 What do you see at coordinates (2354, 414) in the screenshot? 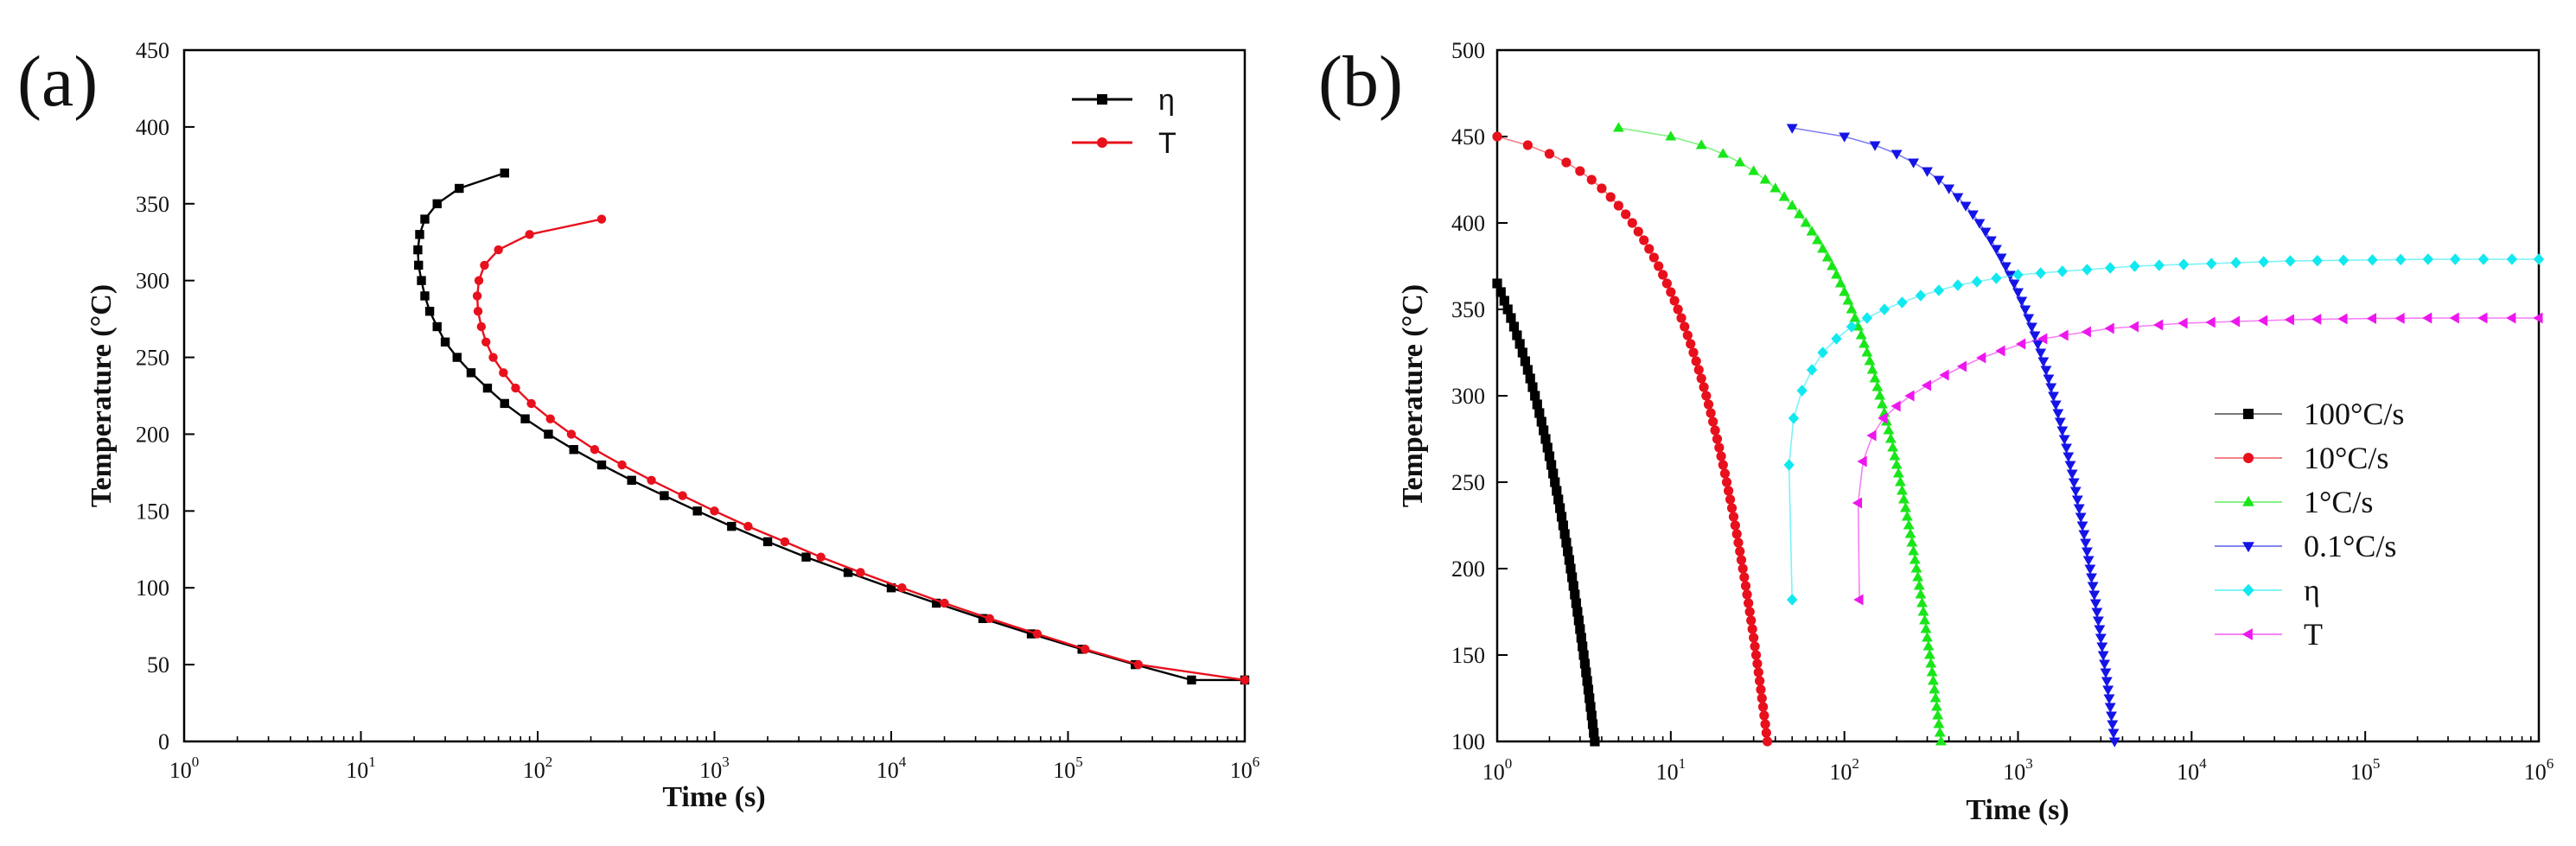
I see `legend-label: 100°C/s` at bounding box center [2354, 414].